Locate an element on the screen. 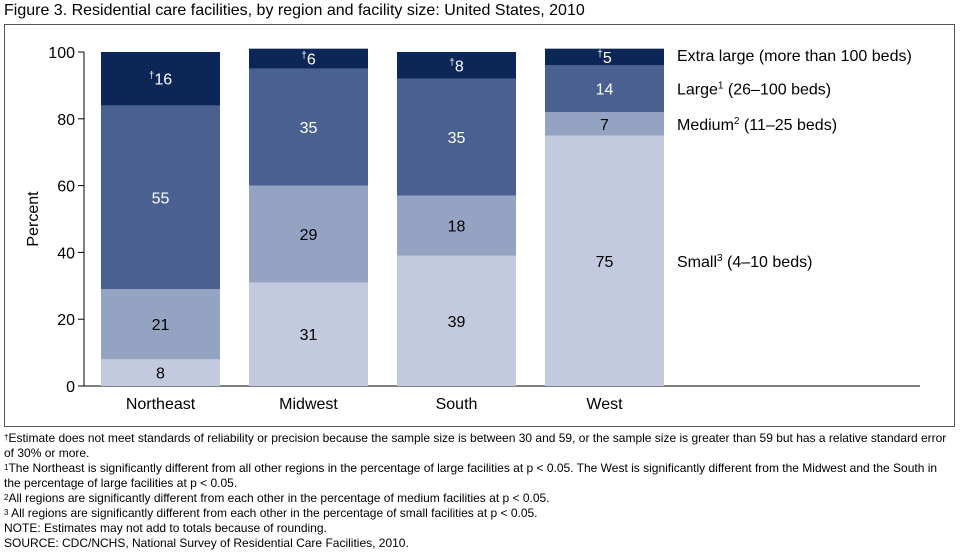 The image size is (960, 560). bar-segment-small-south is located at coordinates (456, 320).